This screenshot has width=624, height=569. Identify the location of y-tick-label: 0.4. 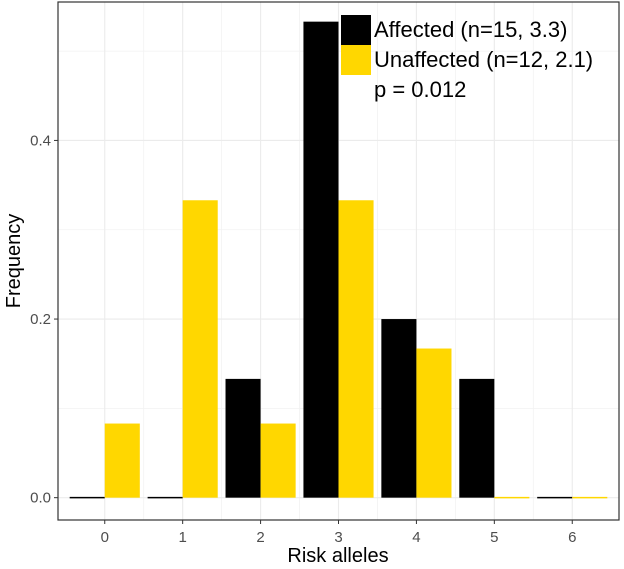
(40, 140).